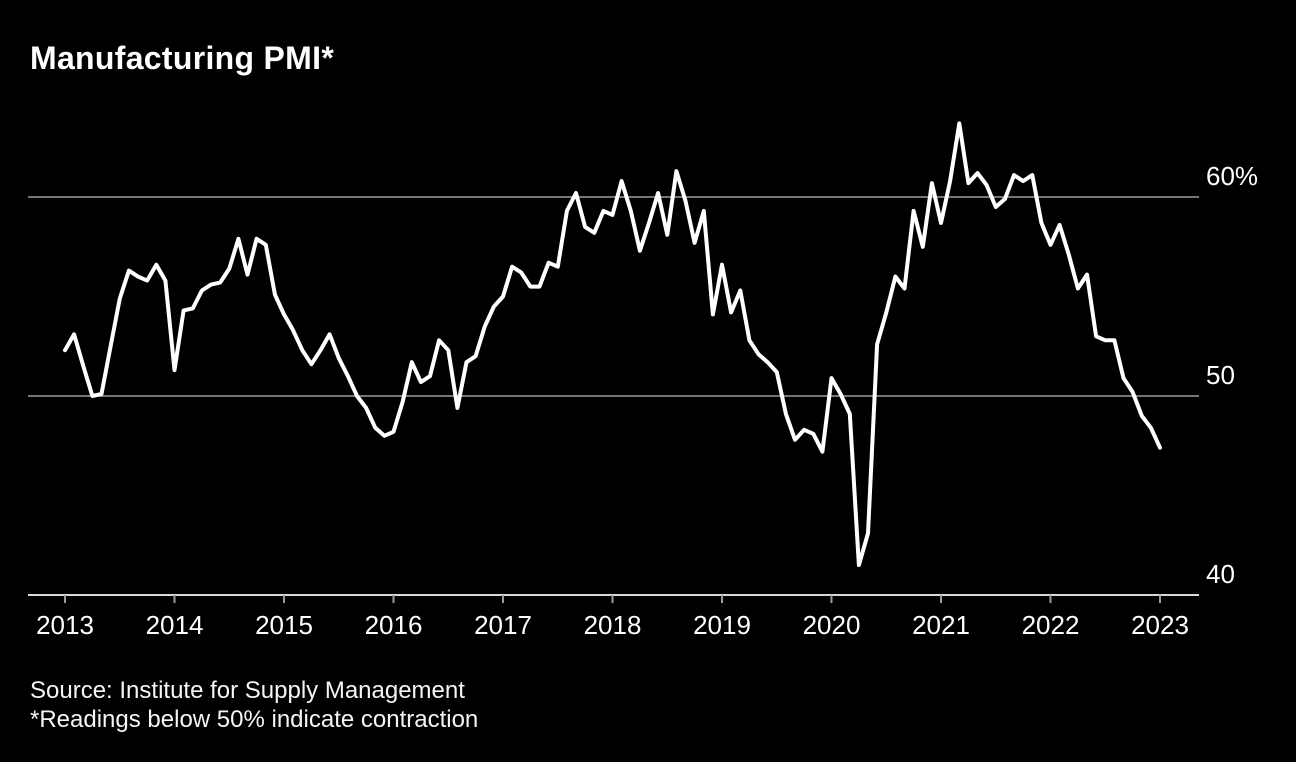 This screenshot has height=762, width=1296. What do you see at coordinates (65, 625) in the screenshot?
I see `x-axis-label: 2013` at bounding box center [65, 625].